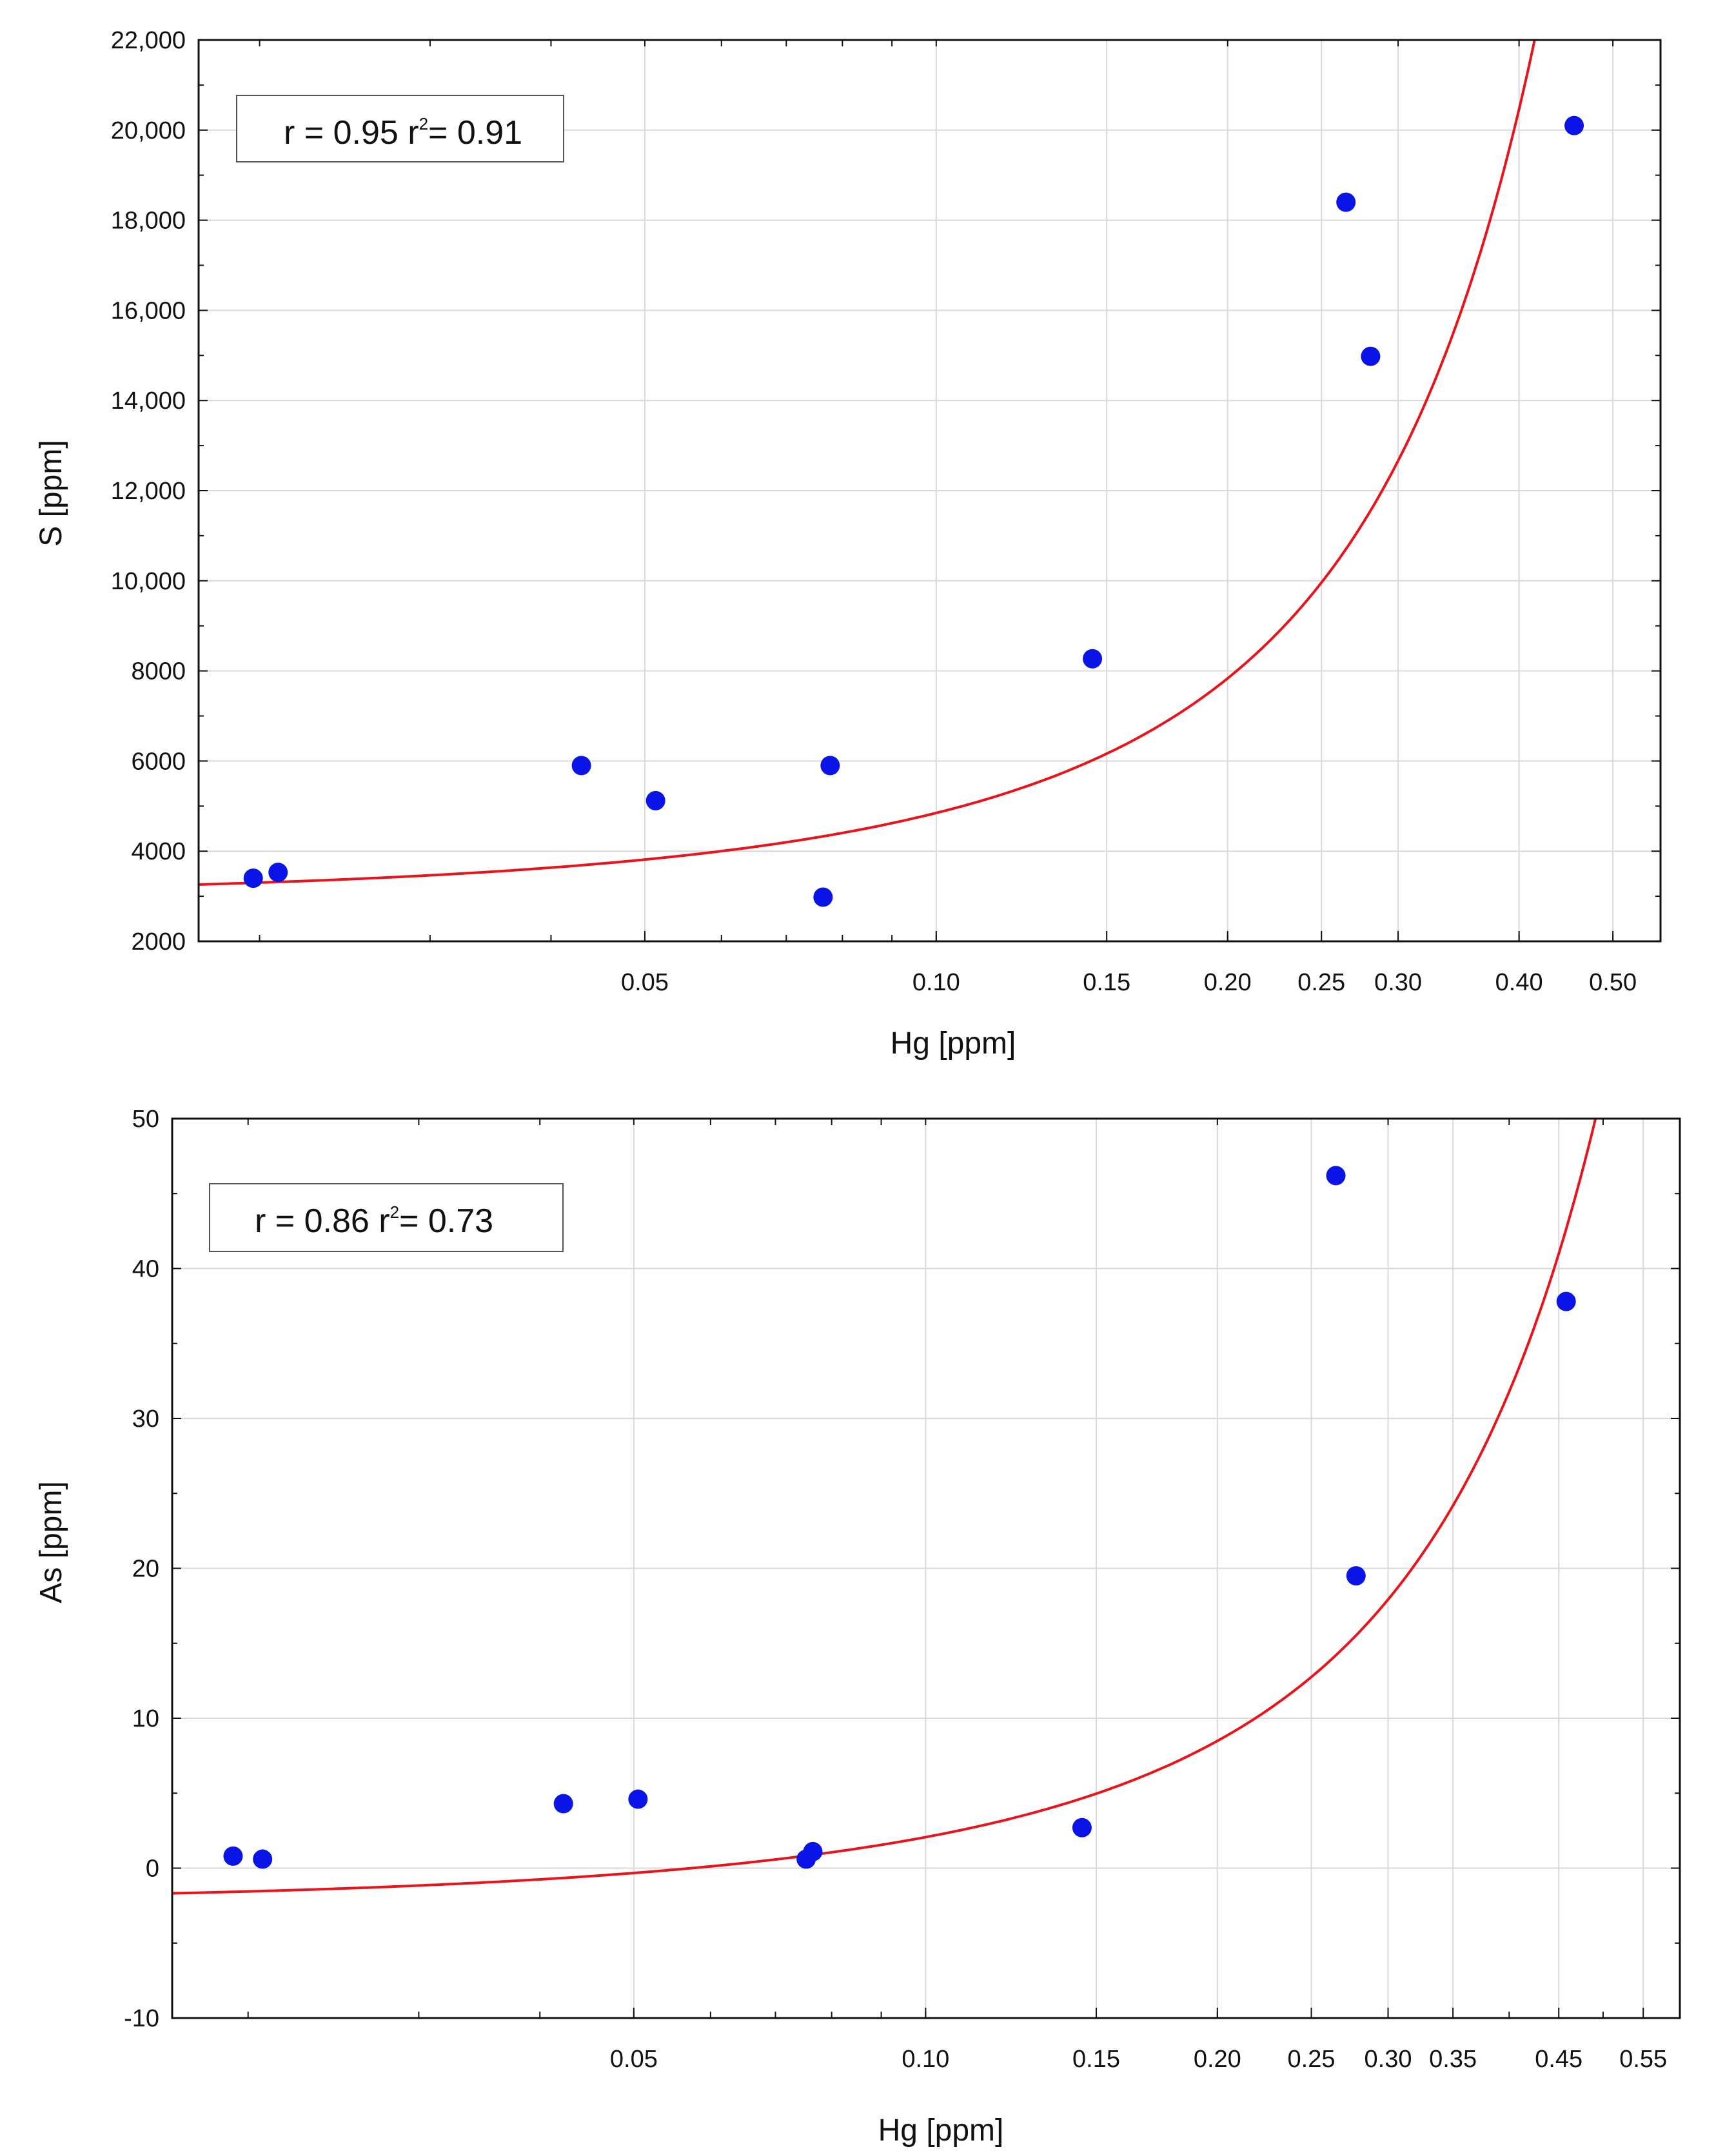 The width and height of the screenshot is (1725, 2156). Describe the element at coordinates (1321, 982) in the screenshot. I see `chart1-x-tick-label: 0.25` at that location.